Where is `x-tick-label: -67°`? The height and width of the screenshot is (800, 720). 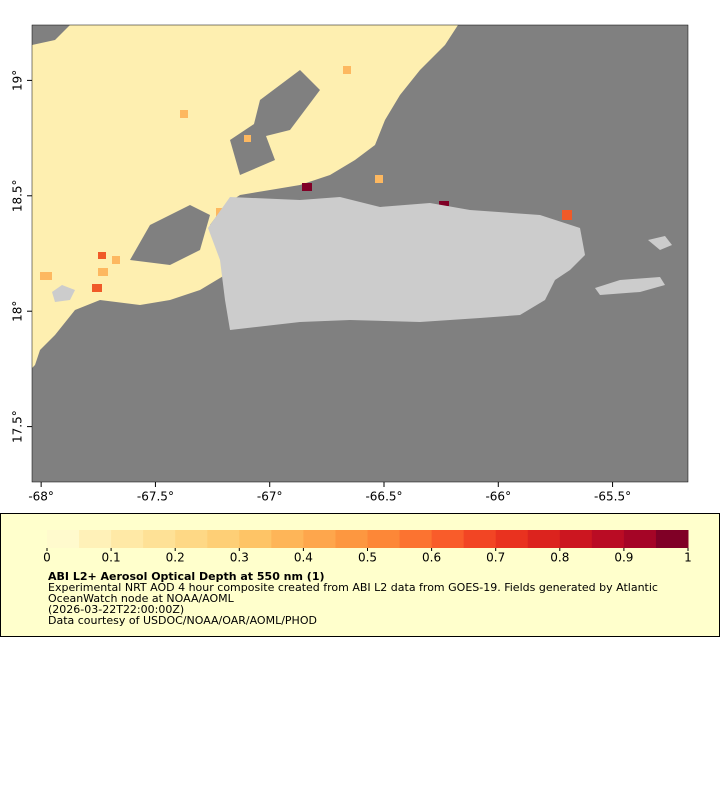
x-tick-label: -67° is located at coordinates (270, 497).